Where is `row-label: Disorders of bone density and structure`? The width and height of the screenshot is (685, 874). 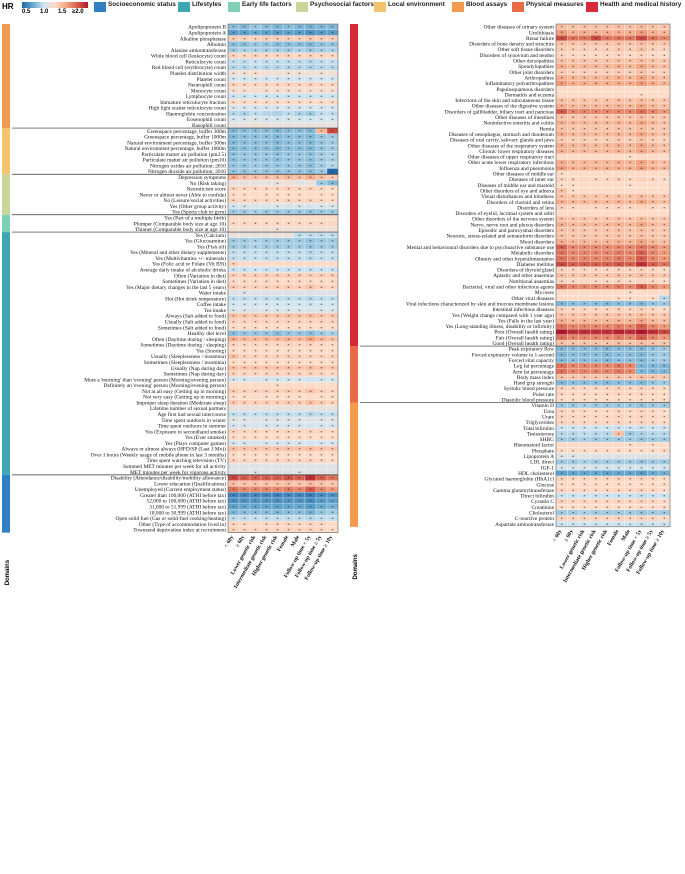 row-label: Disorders of bone density and structure is located at coordinates (511, 44).